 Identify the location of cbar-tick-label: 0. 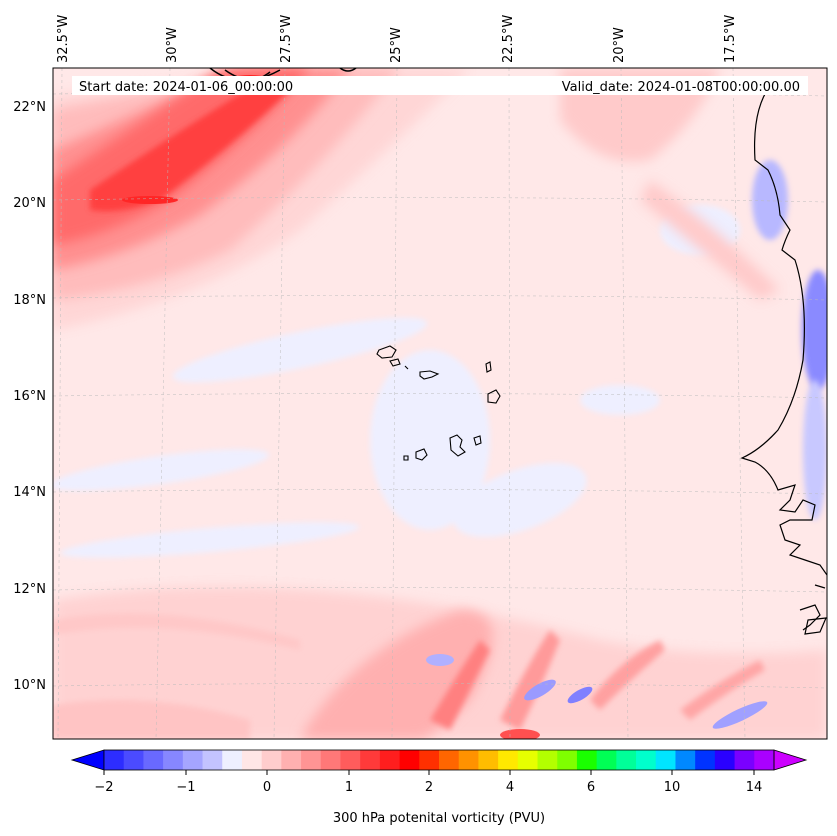
(267, 787).